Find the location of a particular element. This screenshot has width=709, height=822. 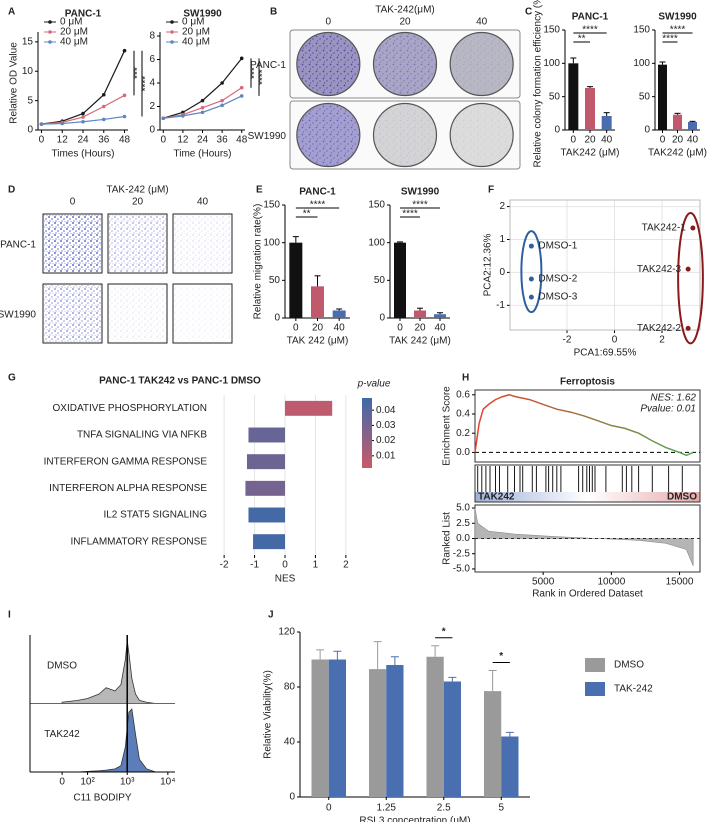

row-label: SW1990 is located at coordinates (18, 315).